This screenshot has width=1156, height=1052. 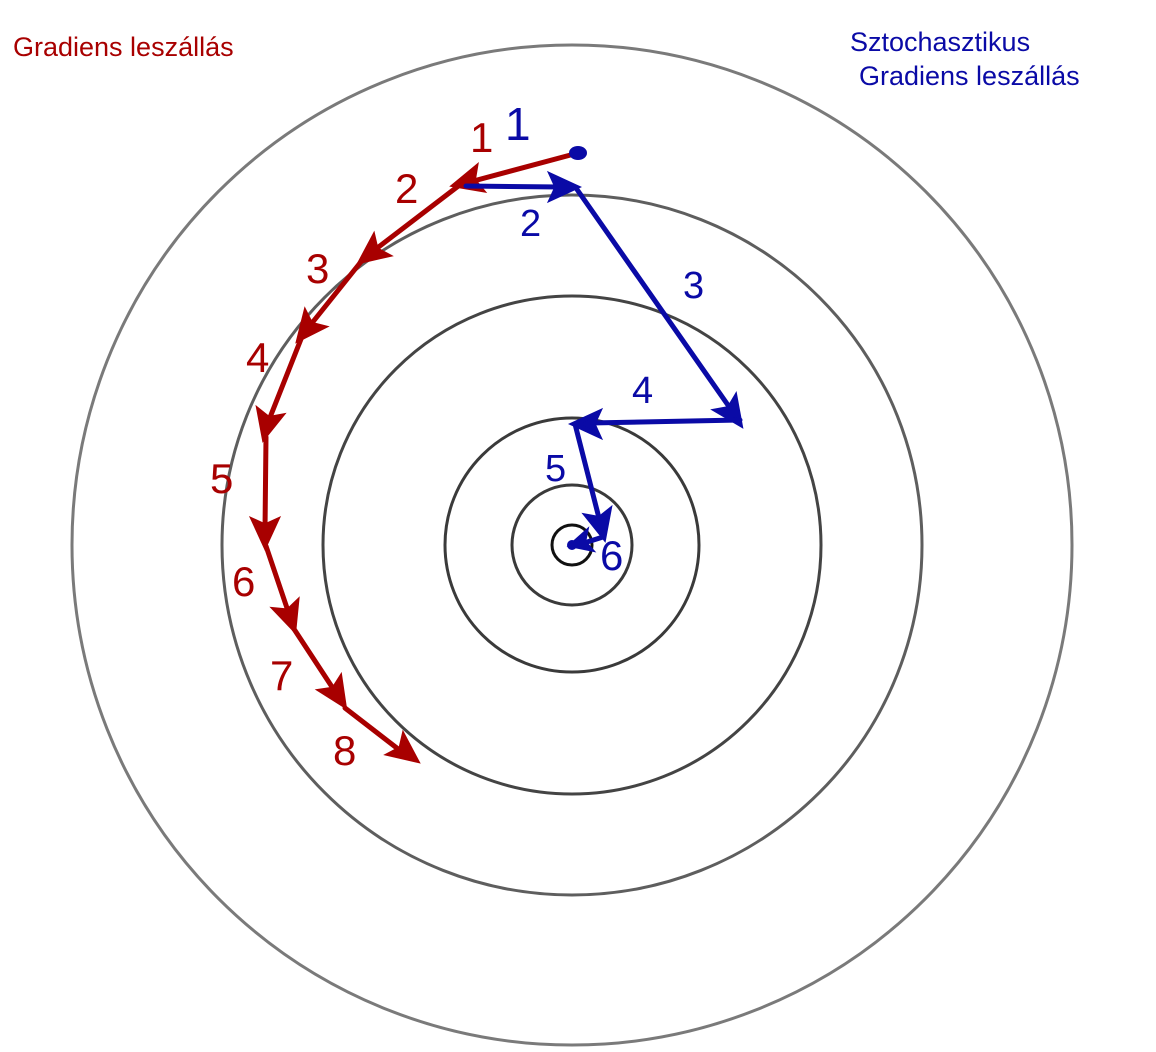 I want to click on sgd-label-4: 4, so click(x=642, y=391).